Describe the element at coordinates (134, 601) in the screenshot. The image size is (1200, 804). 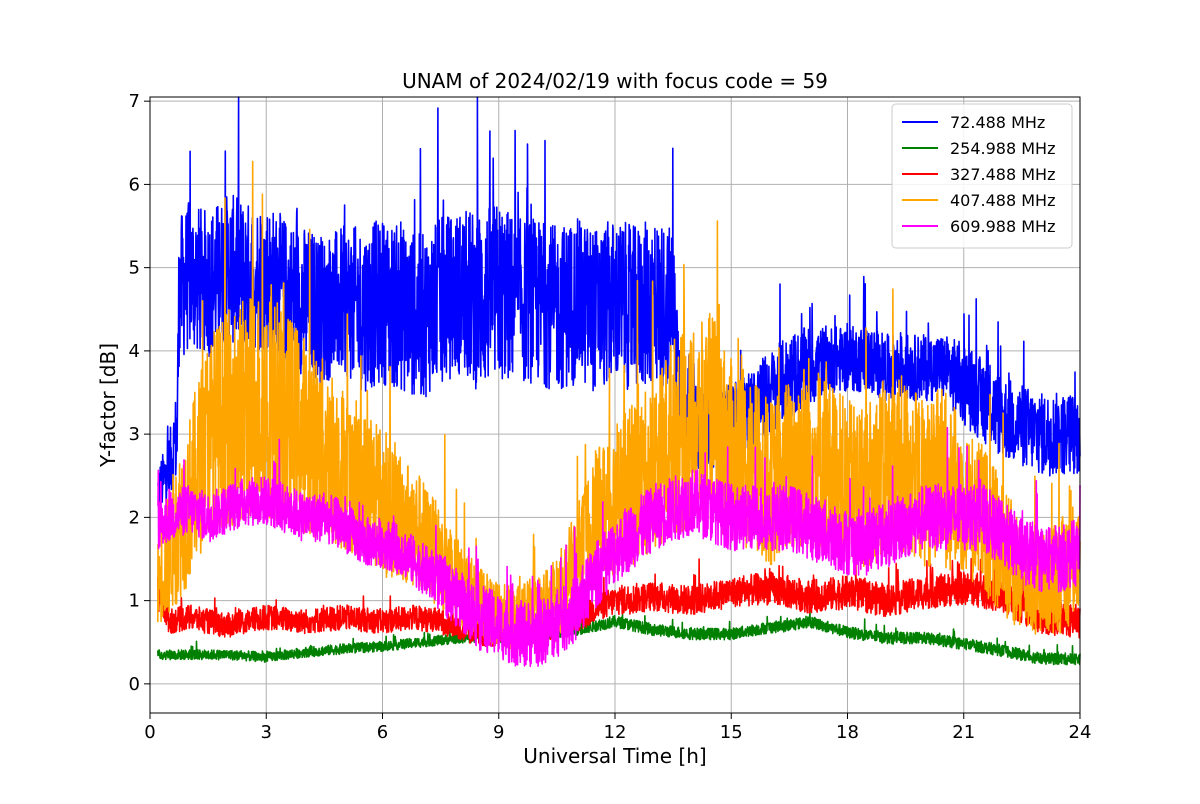
I see `y-tick-label: 1` at that location.